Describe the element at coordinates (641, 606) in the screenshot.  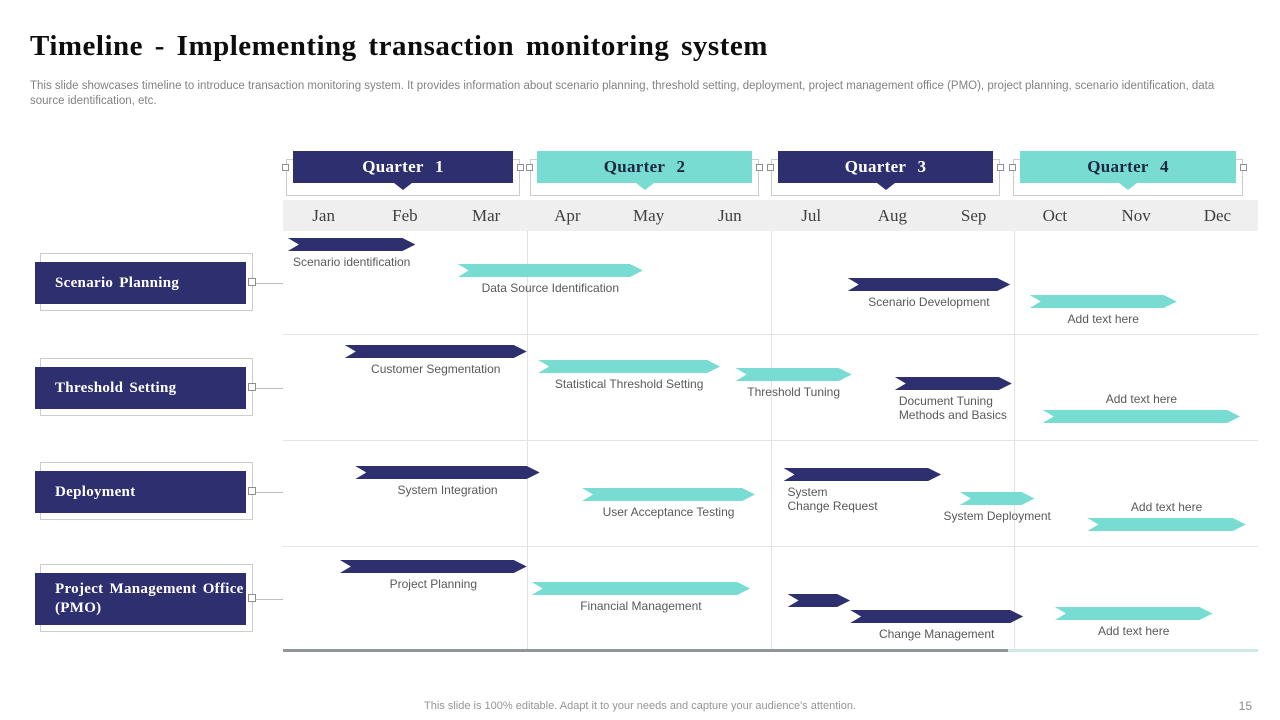
I see `gantt-bar-label: Financial Management` at that location.